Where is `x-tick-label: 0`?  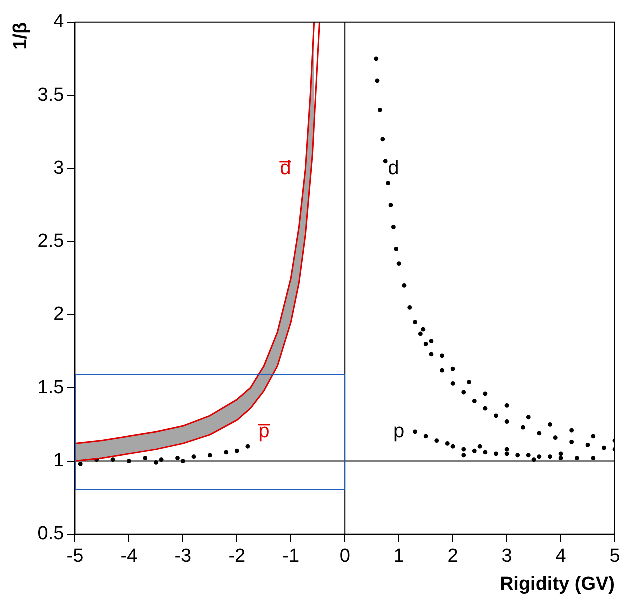
x-tick-label: 0 is located at coordinates (345, 557).